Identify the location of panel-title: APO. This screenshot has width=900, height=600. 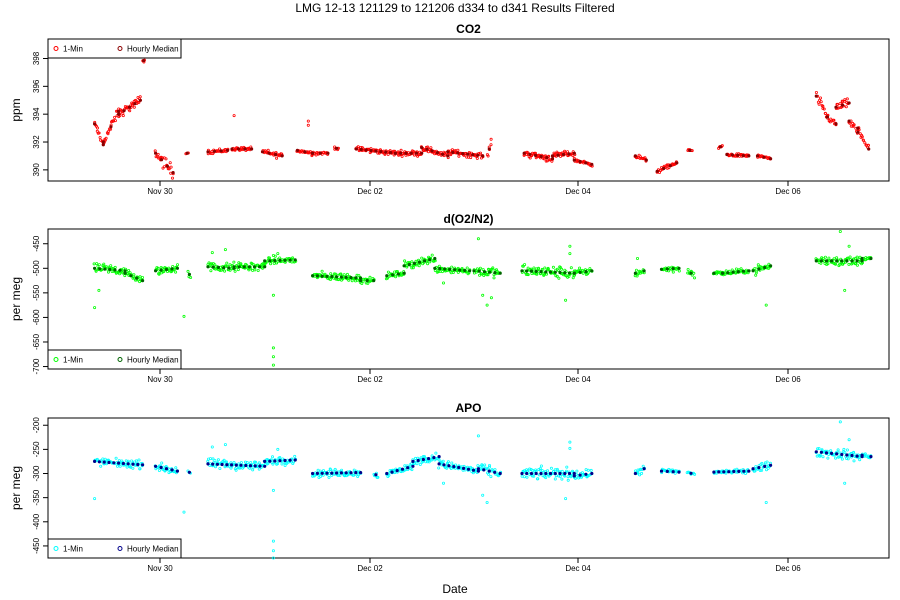
(468, 408).